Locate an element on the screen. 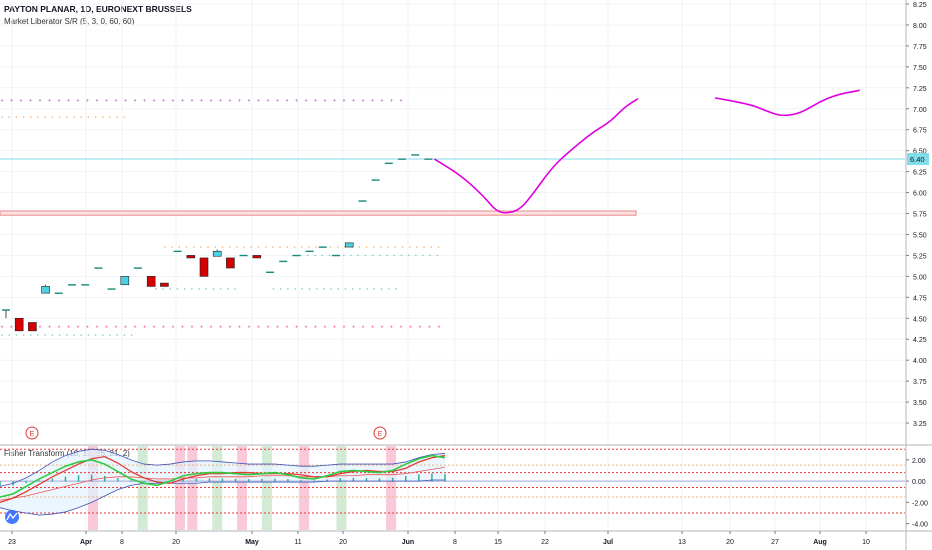 The width and height of the screenshot is (932, 550). trigger-line is located at coordinates (223, 478).